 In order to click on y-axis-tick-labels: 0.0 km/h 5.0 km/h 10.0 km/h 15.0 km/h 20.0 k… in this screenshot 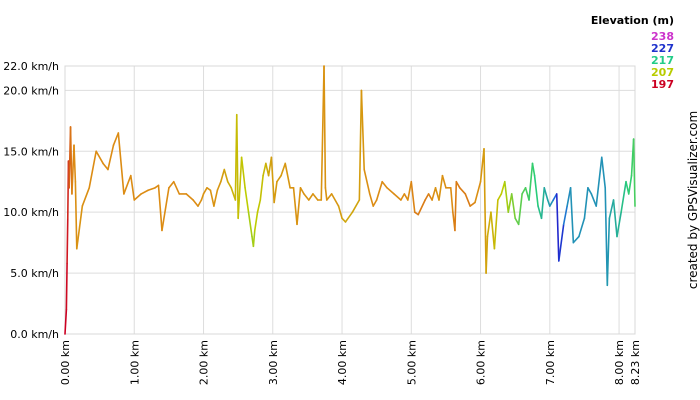, I will do `click(31, 200)`.